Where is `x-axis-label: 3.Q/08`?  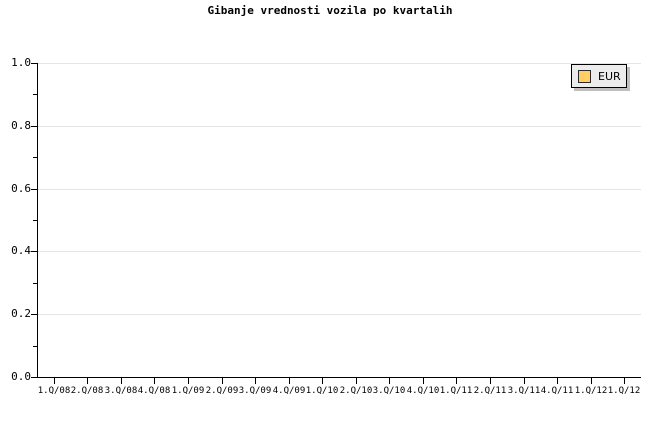 x-axis-label: 3.Q/08 is located at coordinates (121, 391).